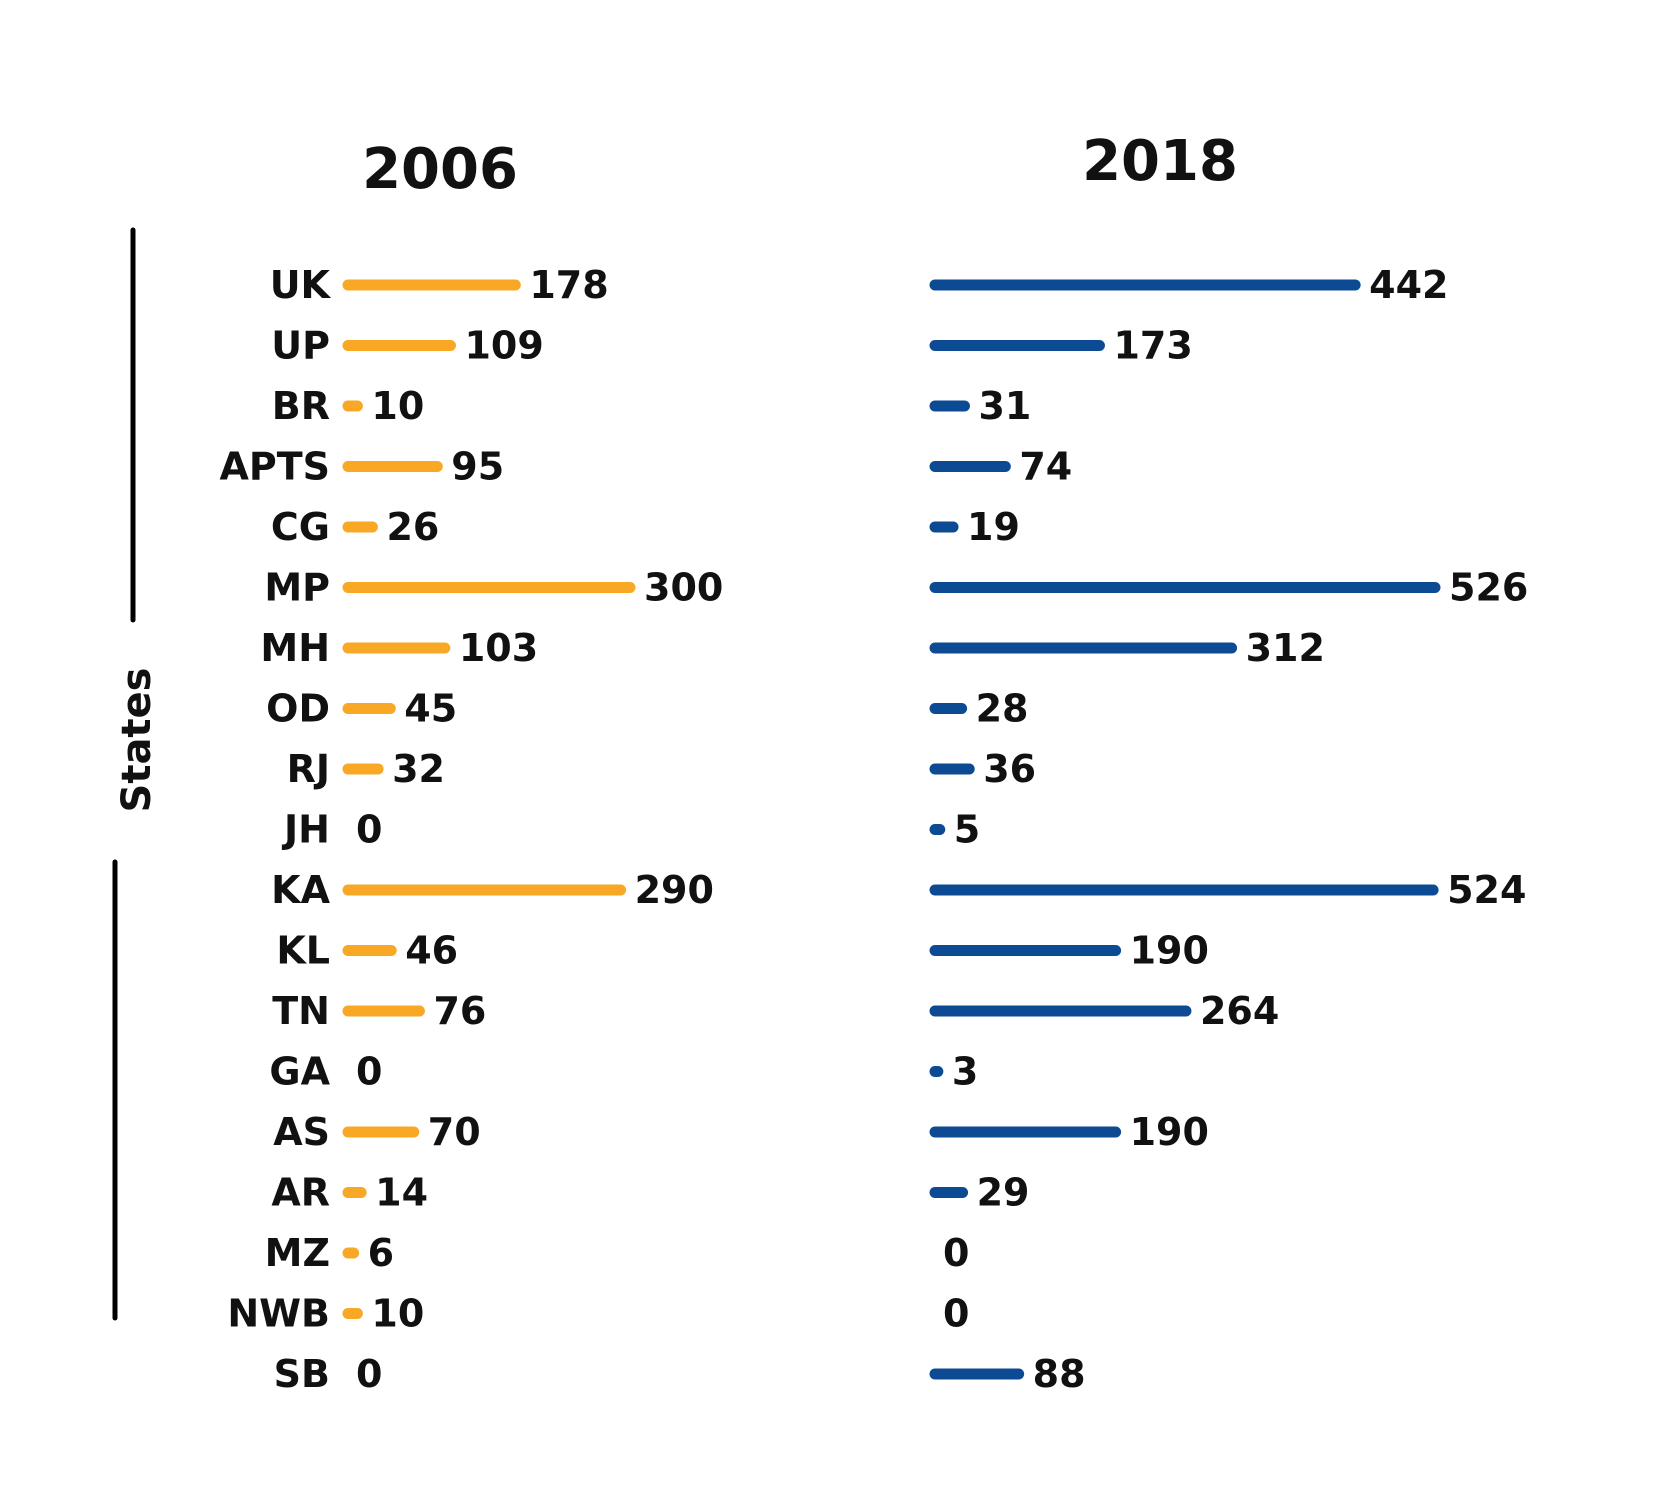  I want to click on value-label-2006-mh: 103, so click(498, 648).